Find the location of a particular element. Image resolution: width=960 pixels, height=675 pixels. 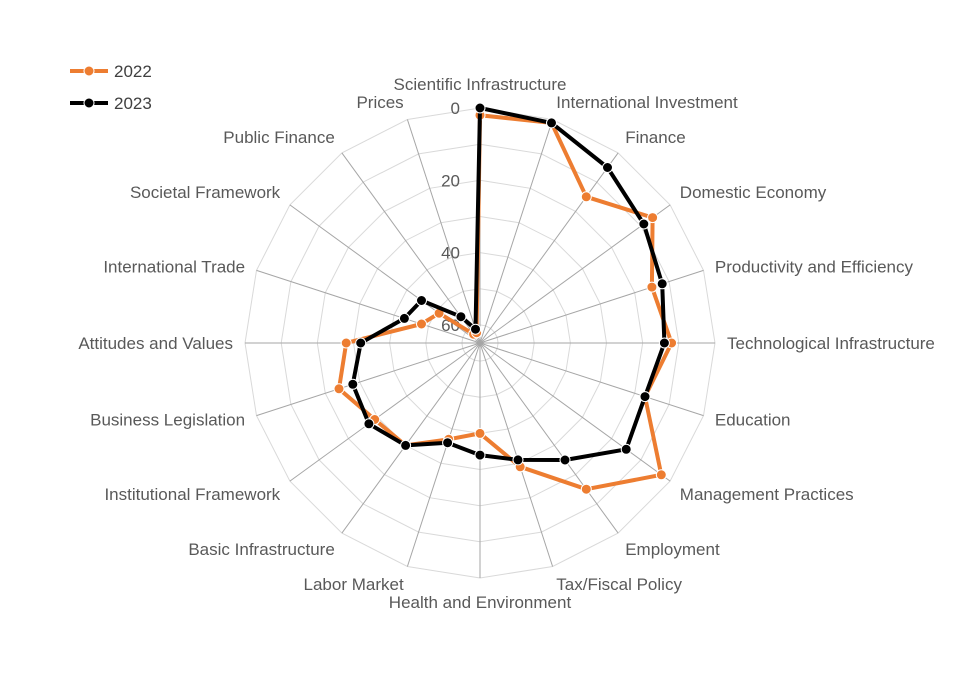

legend-label-2022: 2022 is located at coordinates (133, 71).